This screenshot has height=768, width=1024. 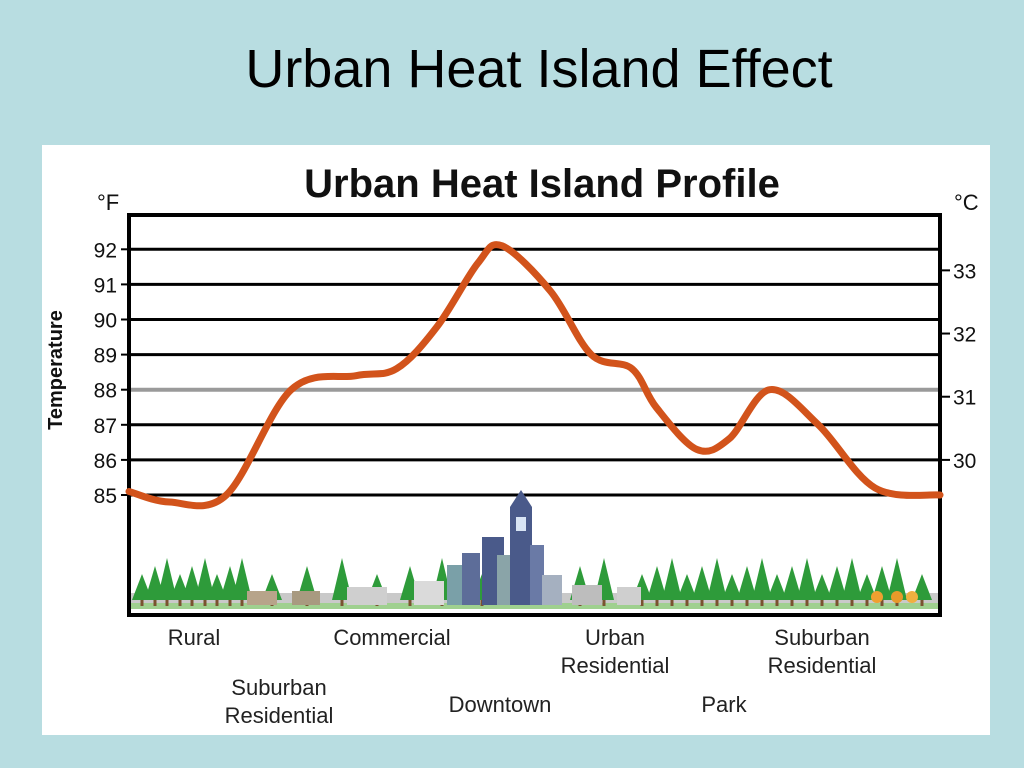 What do you see at coordinates (105, 461) in the screenshot?
I see `y-tick-label-left: 86` at bounding box center [105, 461].